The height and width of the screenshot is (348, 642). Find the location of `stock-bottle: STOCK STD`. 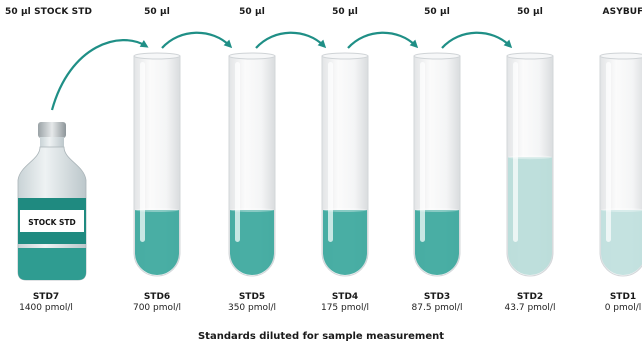

stock-bottle: STOCK STD is located at coordinates (52, 201).